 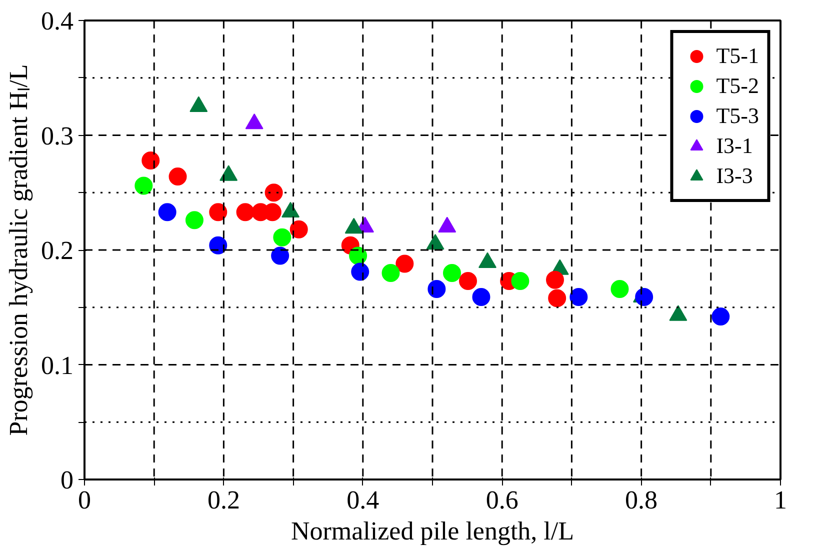 I want to click on x-tick-label: 0, so click(x=84, y=500).